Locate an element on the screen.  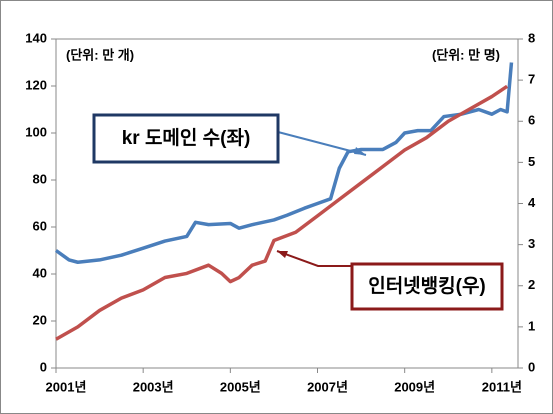
legend-label: 인터넷뱅킹(우) is located at coordinates (427, 286).